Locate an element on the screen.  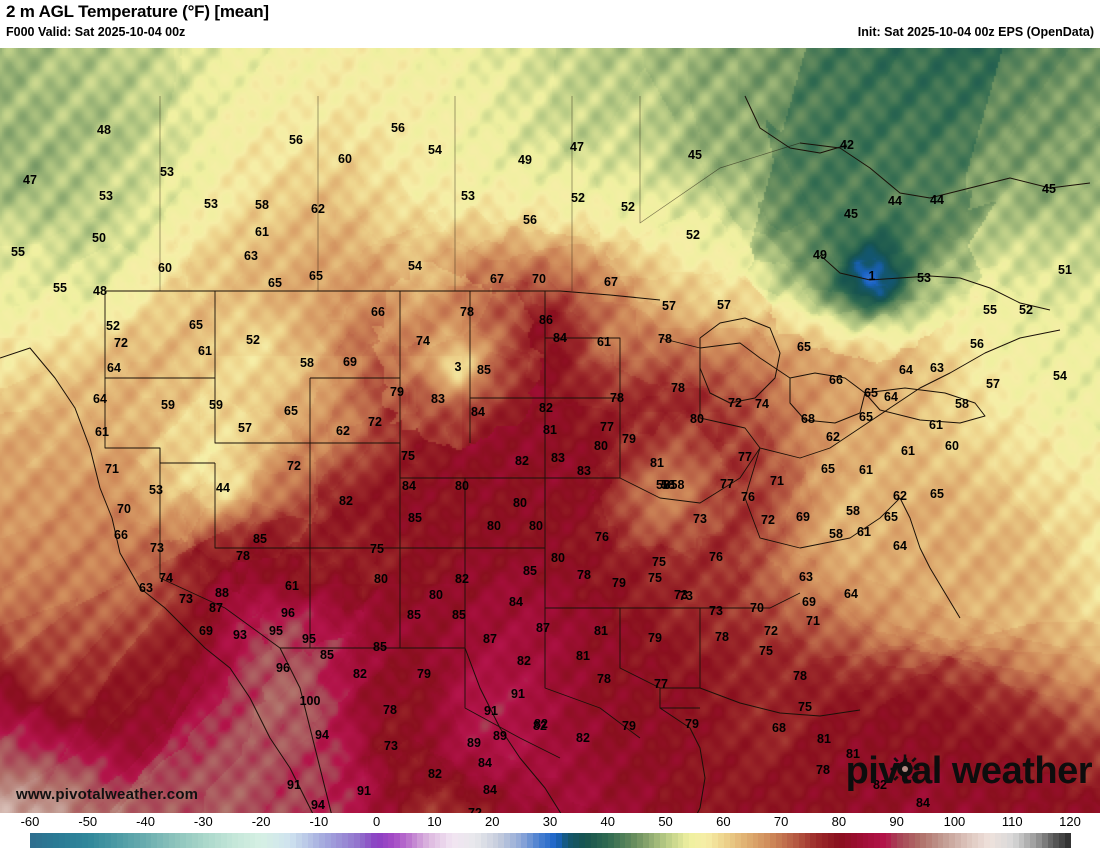
colorbar-tick: 70 is located at coordinates (781, 821).